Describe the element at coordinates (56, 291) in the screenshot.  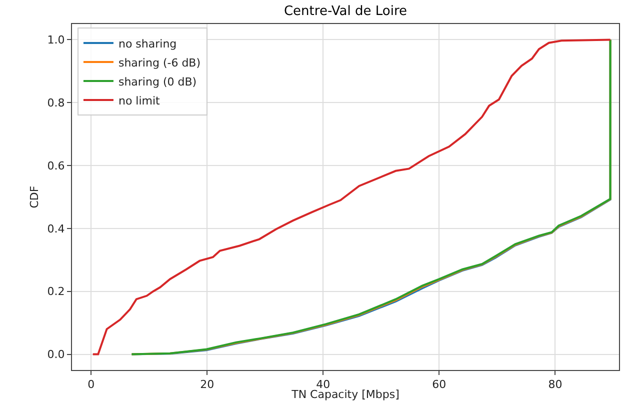
I see `y-tick-label: 0.2` at that location.